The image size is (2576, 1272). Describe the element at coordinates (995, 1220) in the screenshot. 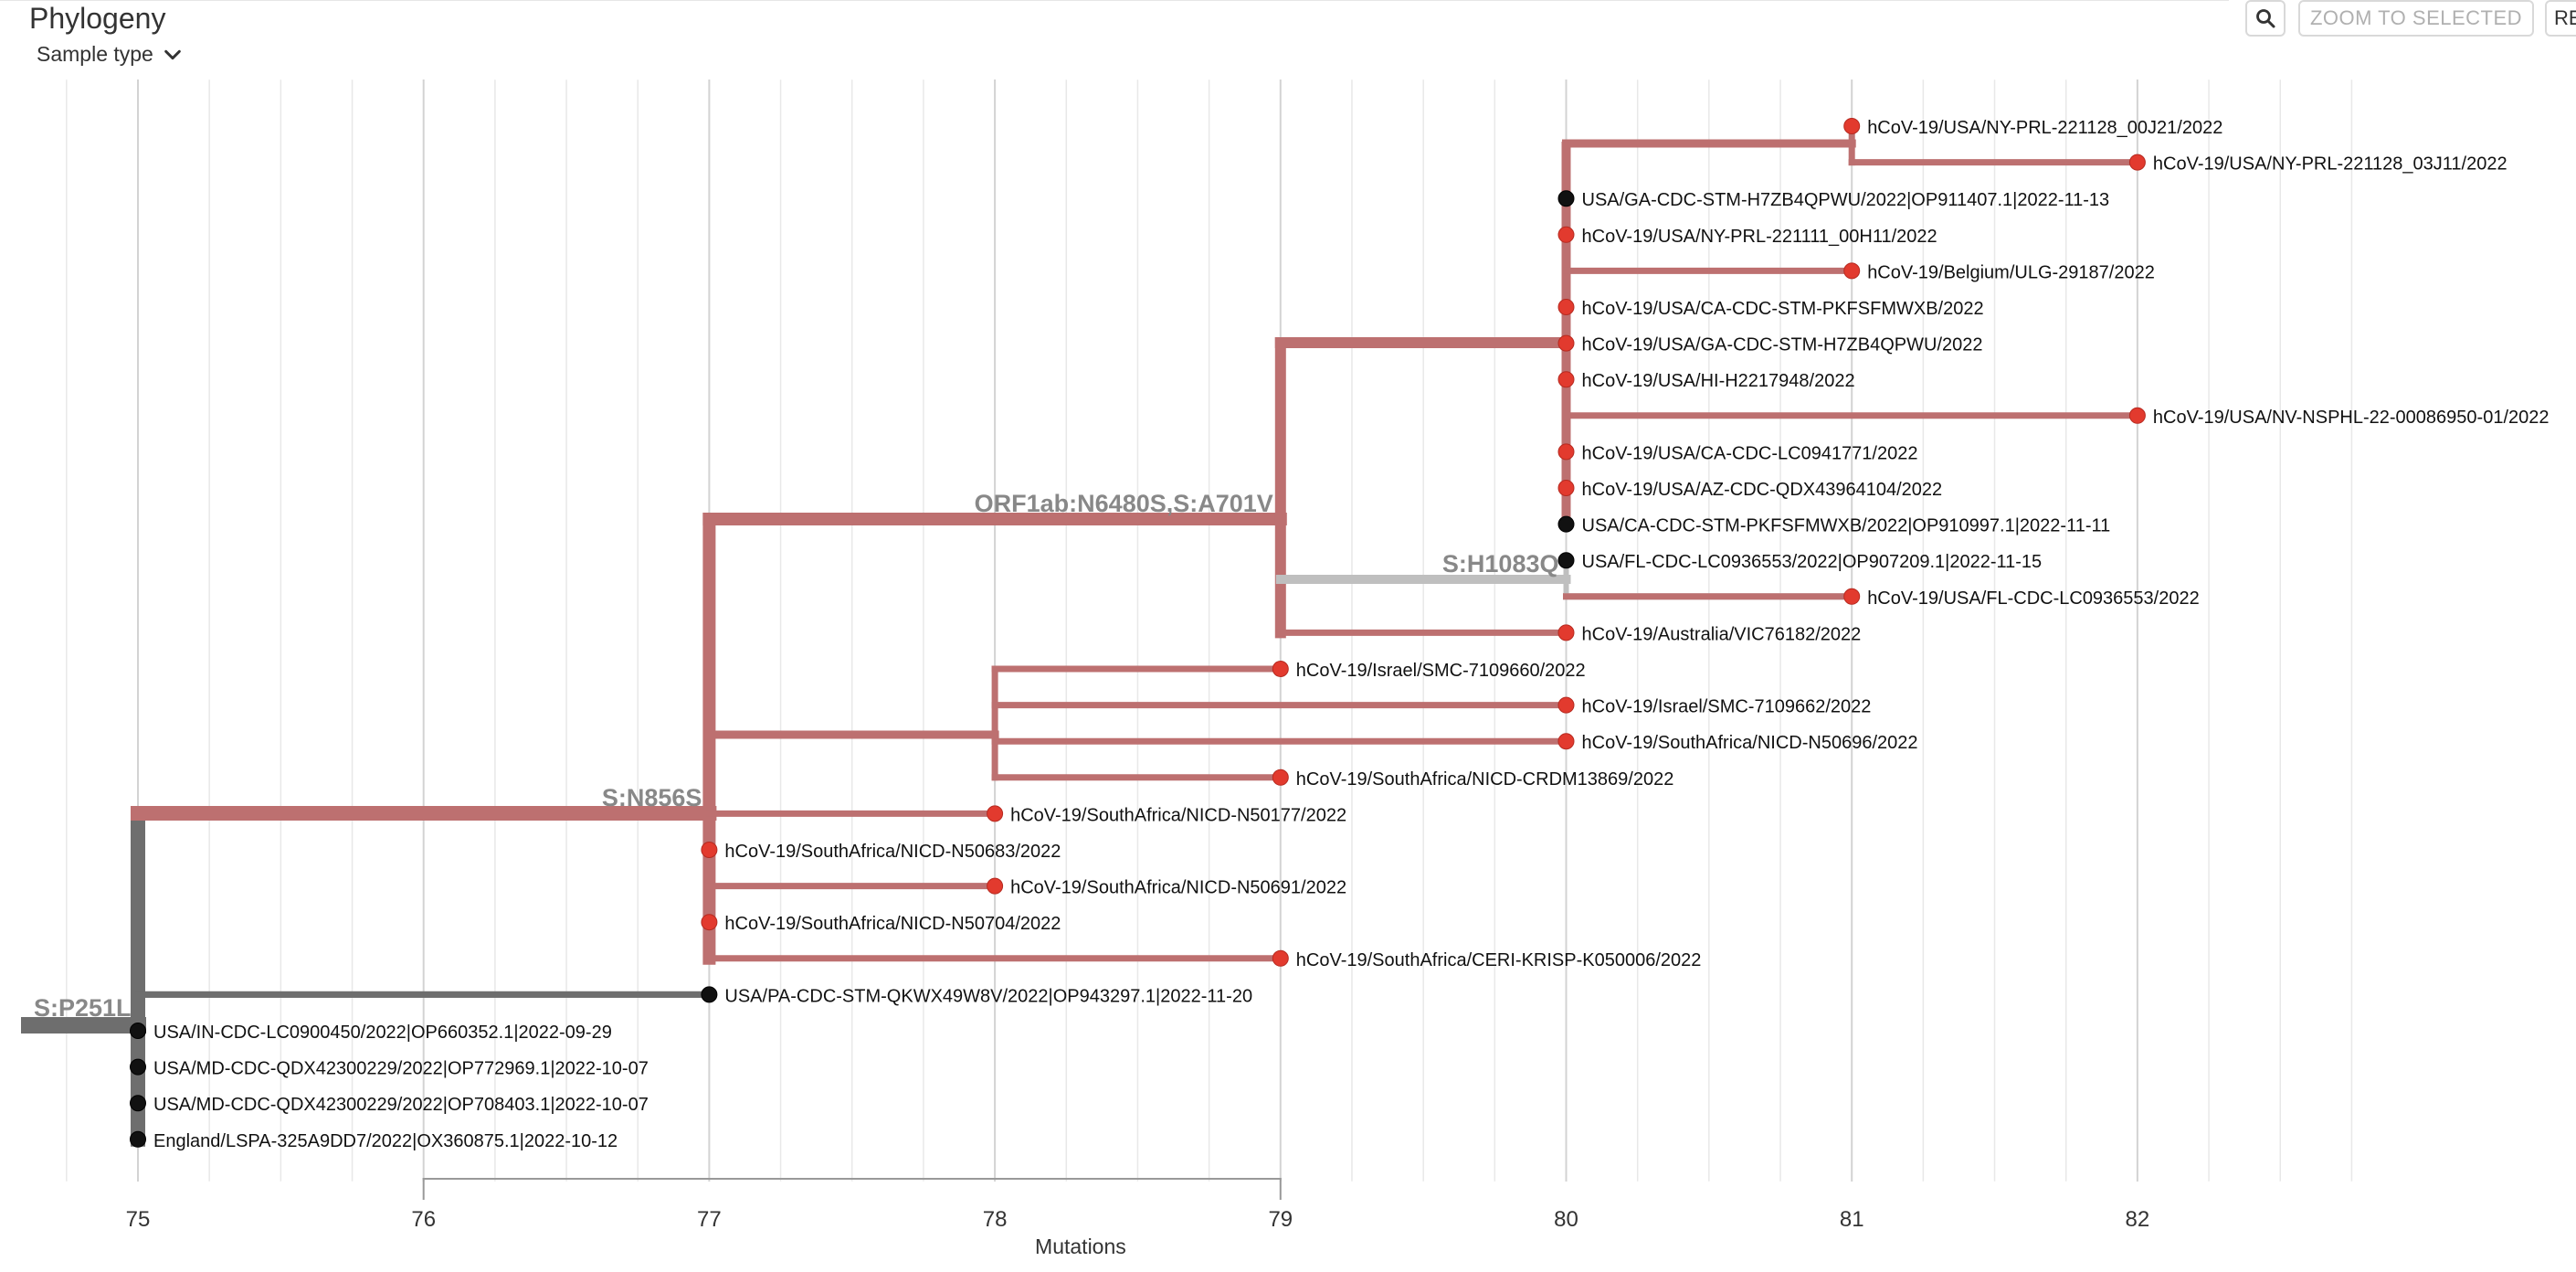

I see `x-tick-label: 78` at that location.